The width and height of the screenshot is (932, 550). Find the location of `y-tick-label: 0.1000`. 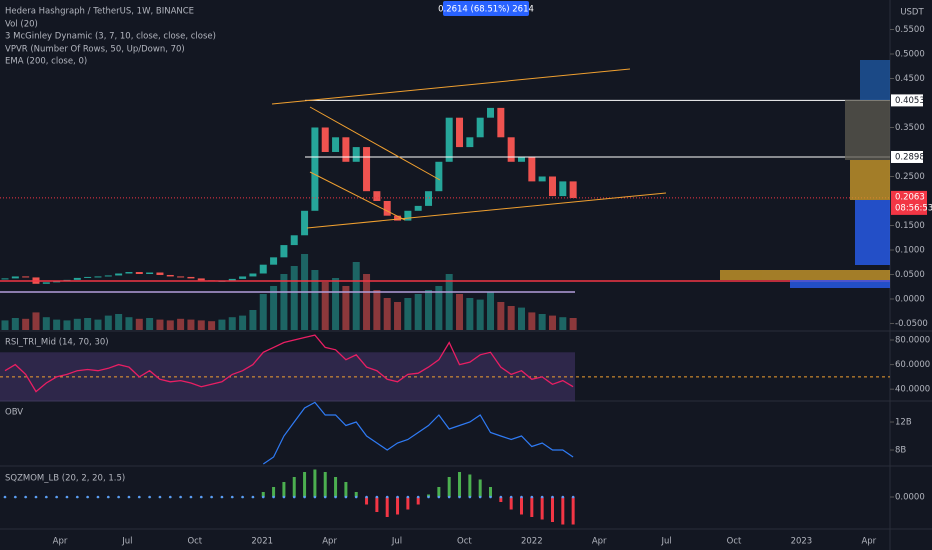

y-tick-label: 0.1000 is located at coordinates (910, 250).